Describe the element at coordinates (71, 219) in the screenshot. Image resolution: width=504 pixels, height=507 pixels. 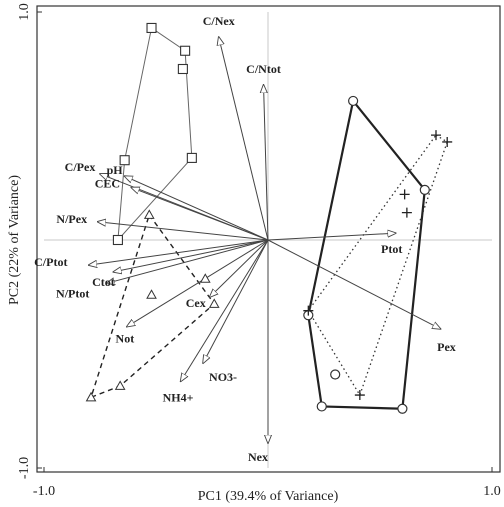
I see `vector-label-n-pex: N/Pex` at that location.